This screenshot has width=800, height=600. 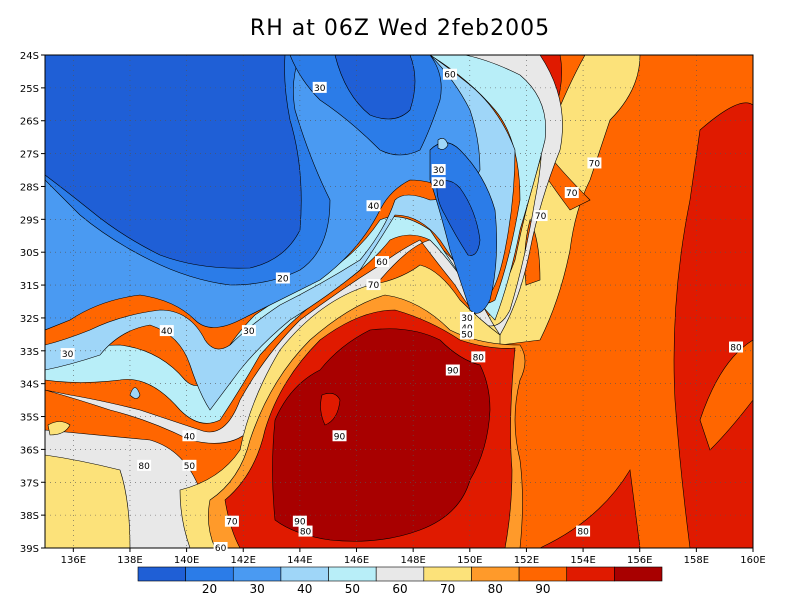 I want to click on lon-tick-label: 136E, so click(x=73, y=560).